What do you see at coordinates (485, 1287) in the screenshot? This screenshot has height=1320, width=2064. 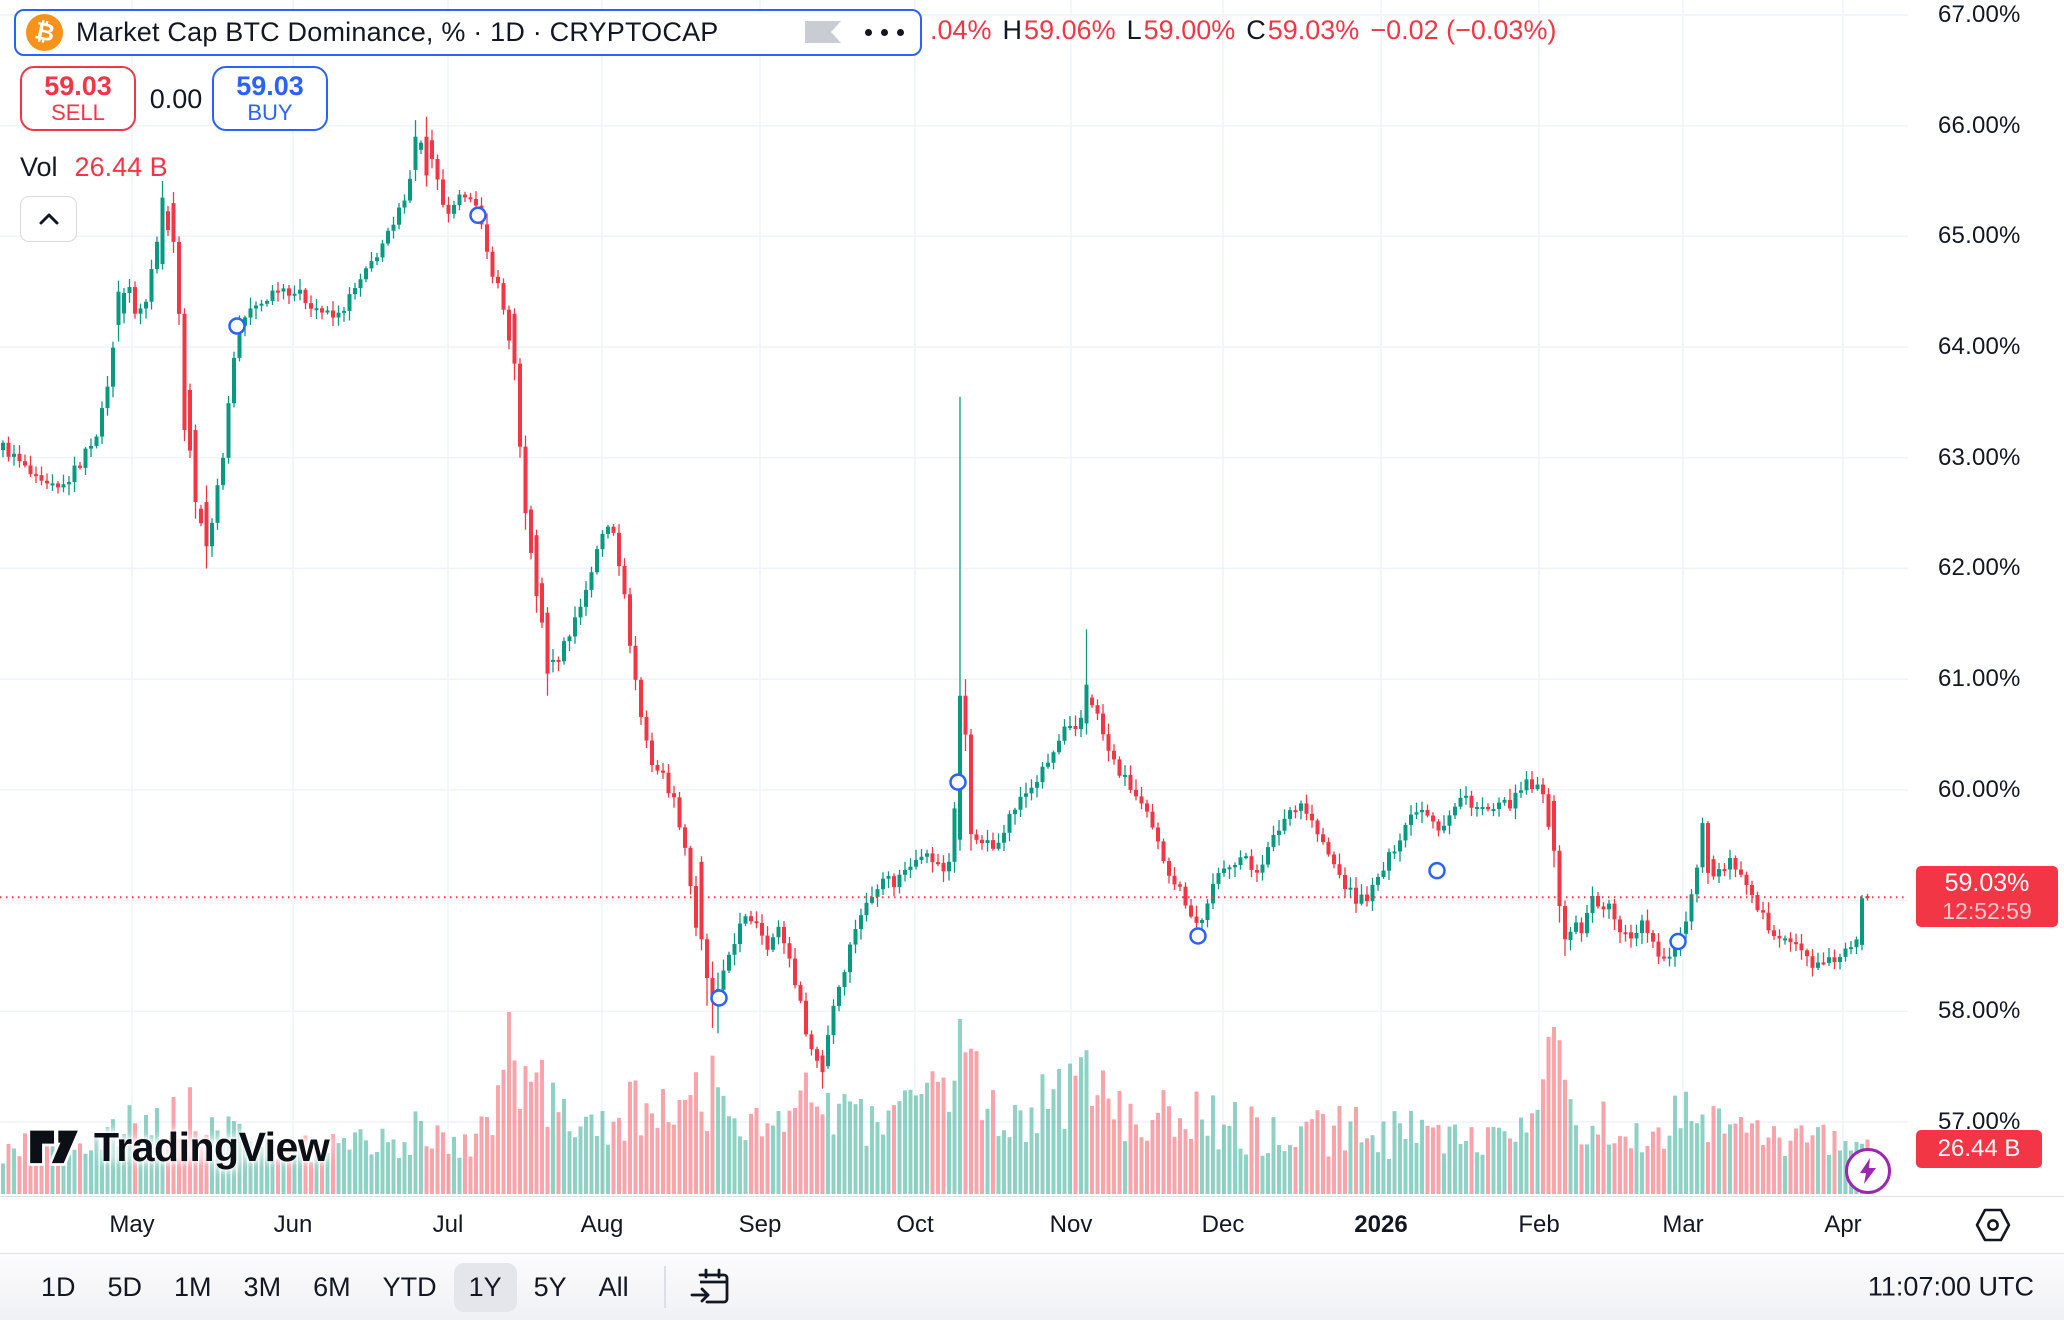 I see `range-button-1y: 1Y` at bounding box center [485, 1287].